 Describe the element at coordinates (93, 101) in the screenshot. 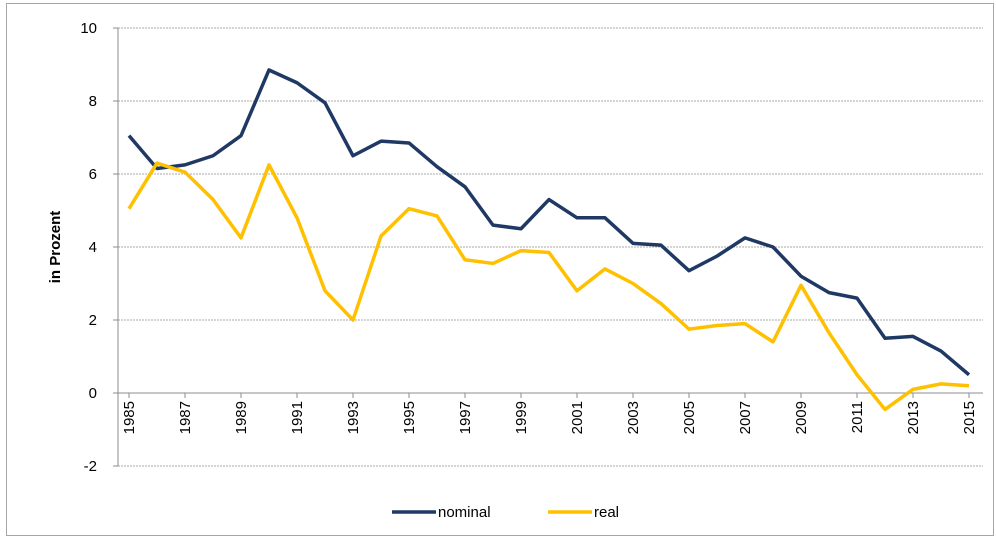

I see `y-tick-label: 8` at that location.